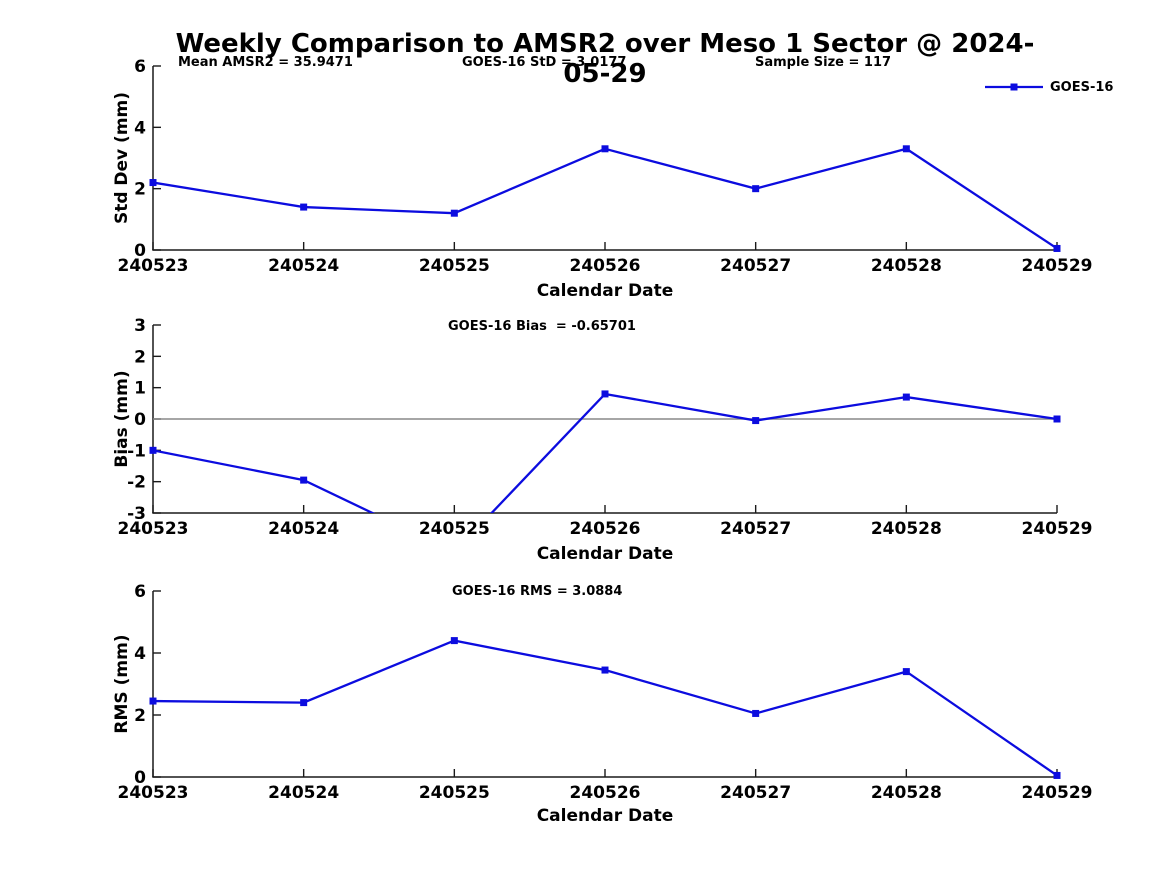 This screenshot has width=1167, height=875. I want to click on y-tick-label: -2, so click(136, 483).